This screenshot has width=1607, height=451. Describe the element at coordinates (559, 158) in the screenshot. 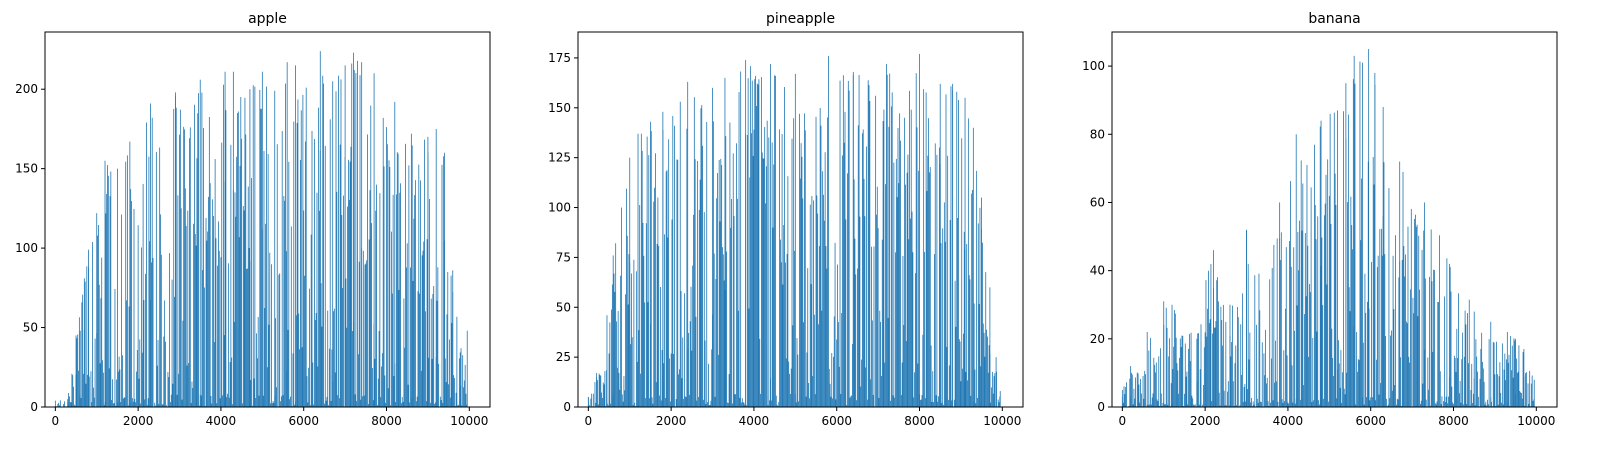

I see `y-tick-label: 125` at that location.